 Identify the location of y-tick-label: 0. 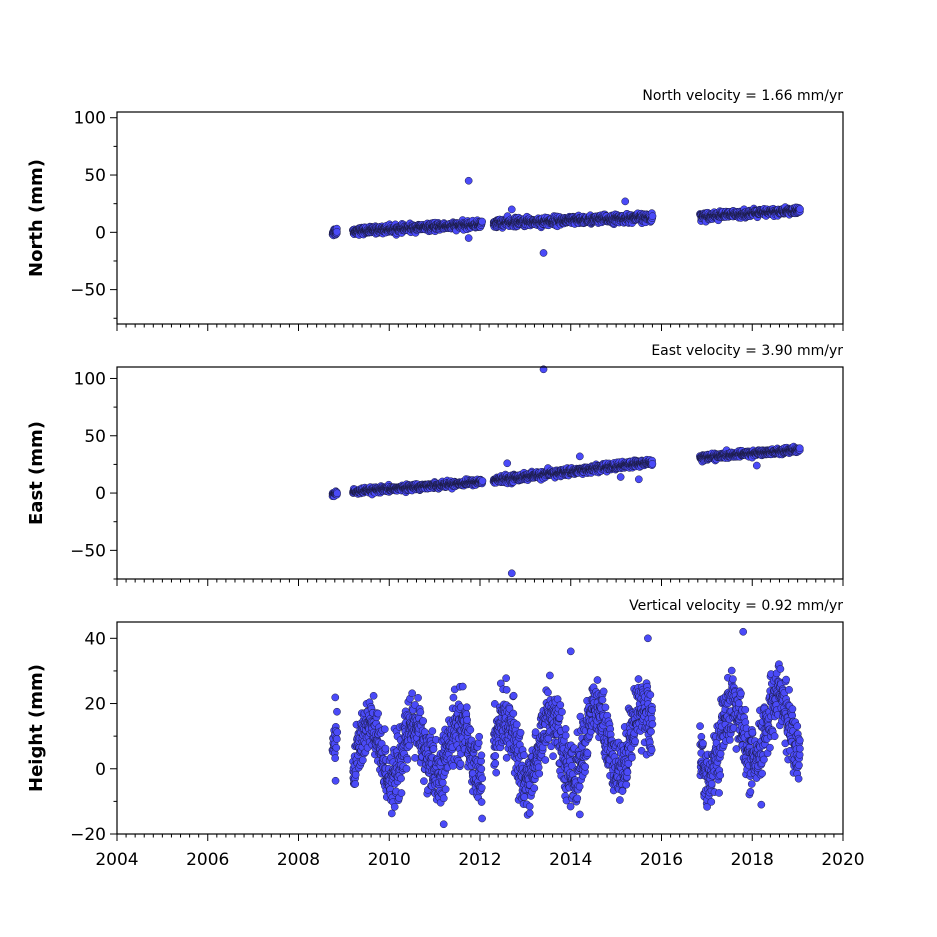
(100, 494).